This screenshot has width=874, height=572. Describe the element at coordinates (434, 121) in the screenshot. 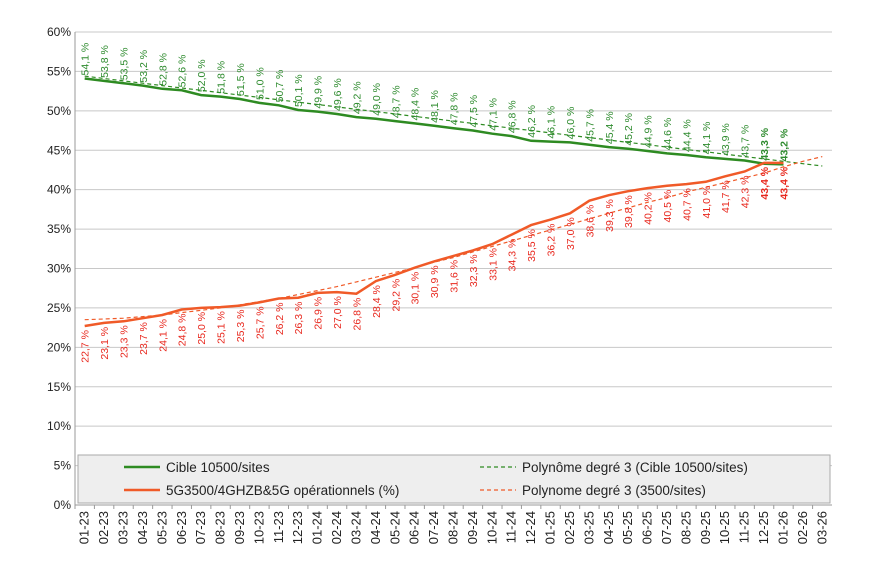

I see `series-line` at that location.